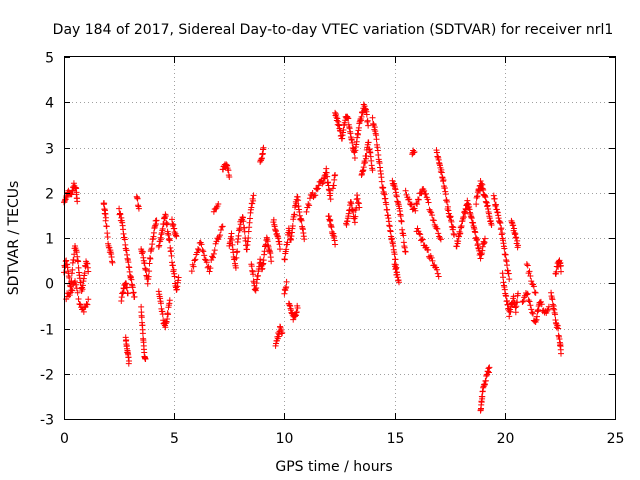 This screenshot has width=640, height=480. What do you see at coordinates (333, 467) in the screenshot?
I see `x-axis-label: GPS time / hours` at bounding box center [333, 467].